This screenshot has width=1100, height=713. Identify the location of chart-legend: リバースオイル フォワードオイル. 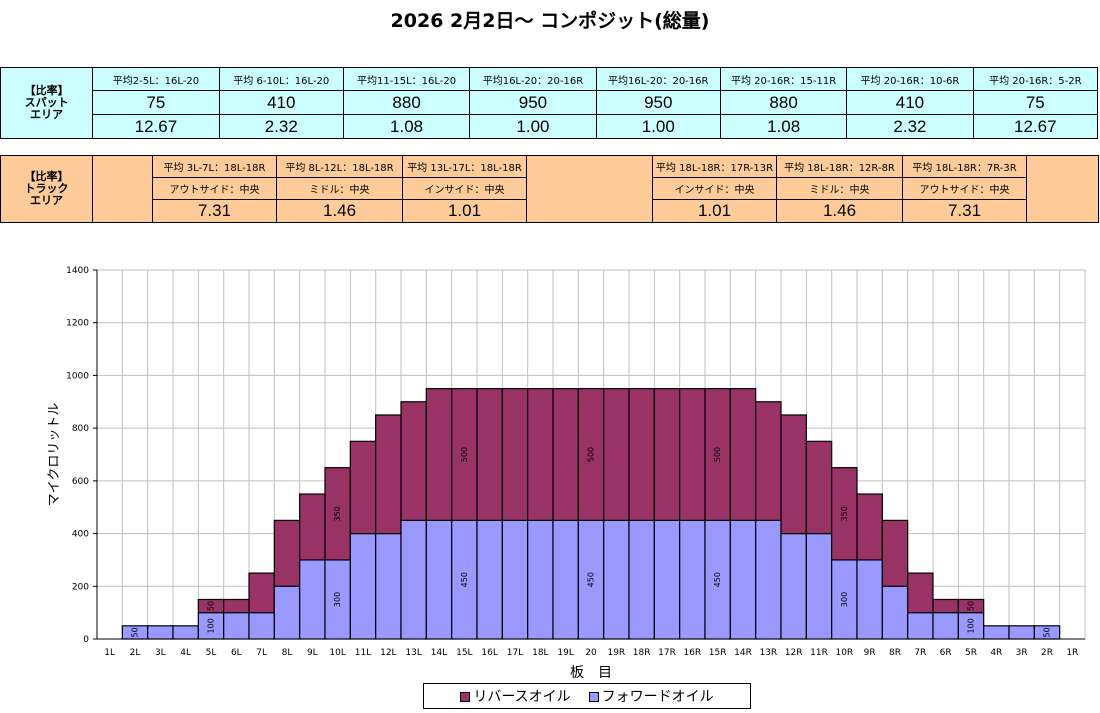
(587, 696).